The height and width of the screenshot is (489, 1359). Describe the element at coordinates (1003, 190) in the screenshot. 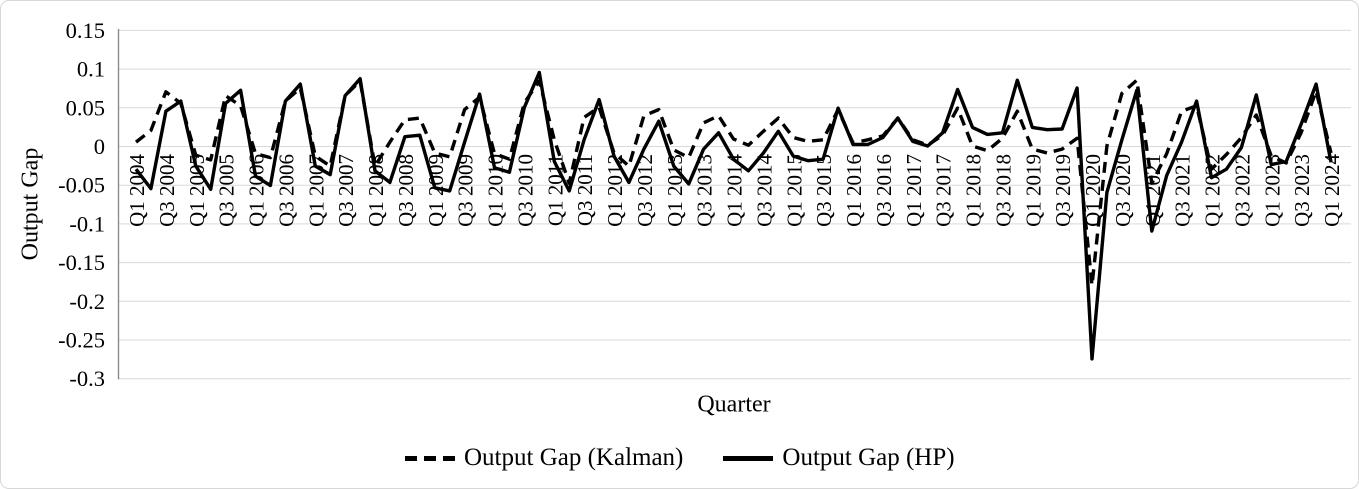

I see `x-tick-label: Q3 2018` at that location.